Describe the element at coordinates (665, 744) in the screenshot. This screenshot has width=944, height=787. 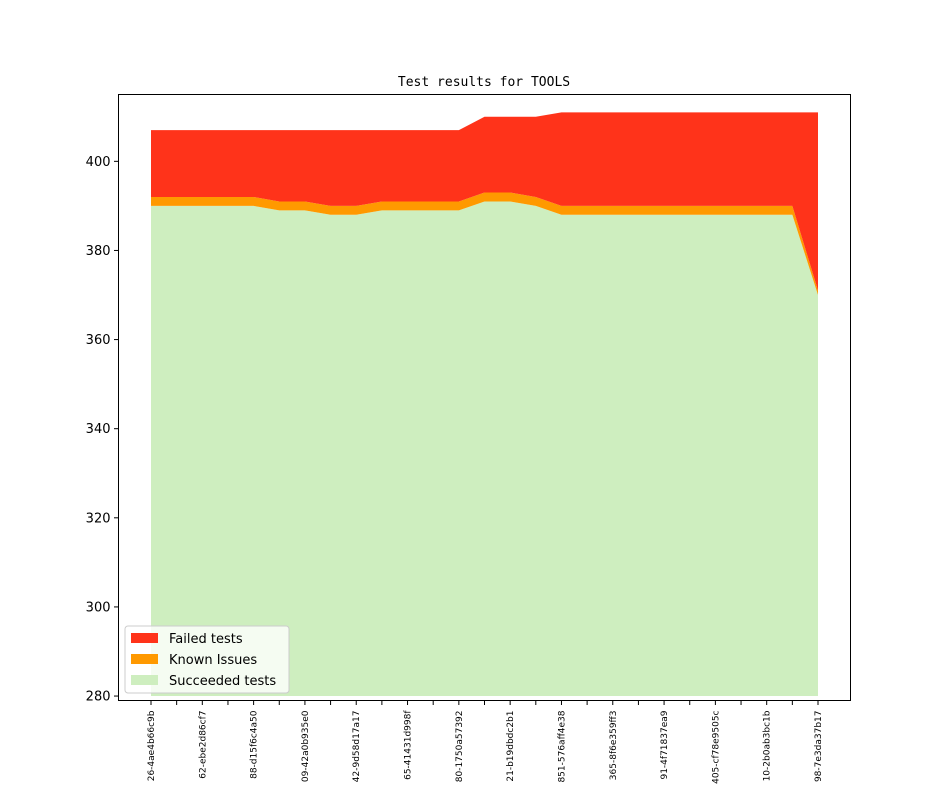
I see `x-tick-label-10: 91-4f71837ea9` at that location.